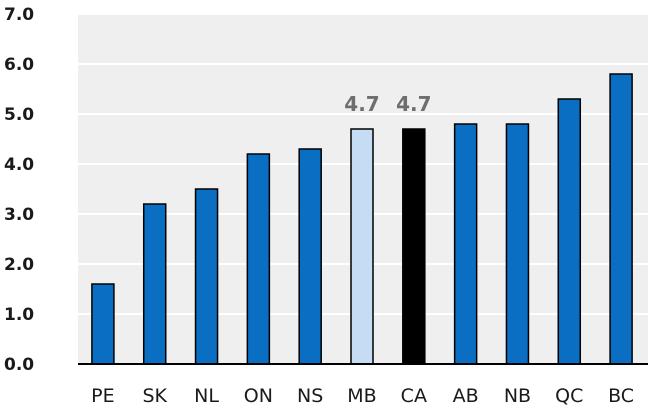 The image size is (655, 410). What do you see at coordinates (387, 104) in the screenshot?
I see `data-labels: 4.7 4.7` at bounding box center [387, 104].